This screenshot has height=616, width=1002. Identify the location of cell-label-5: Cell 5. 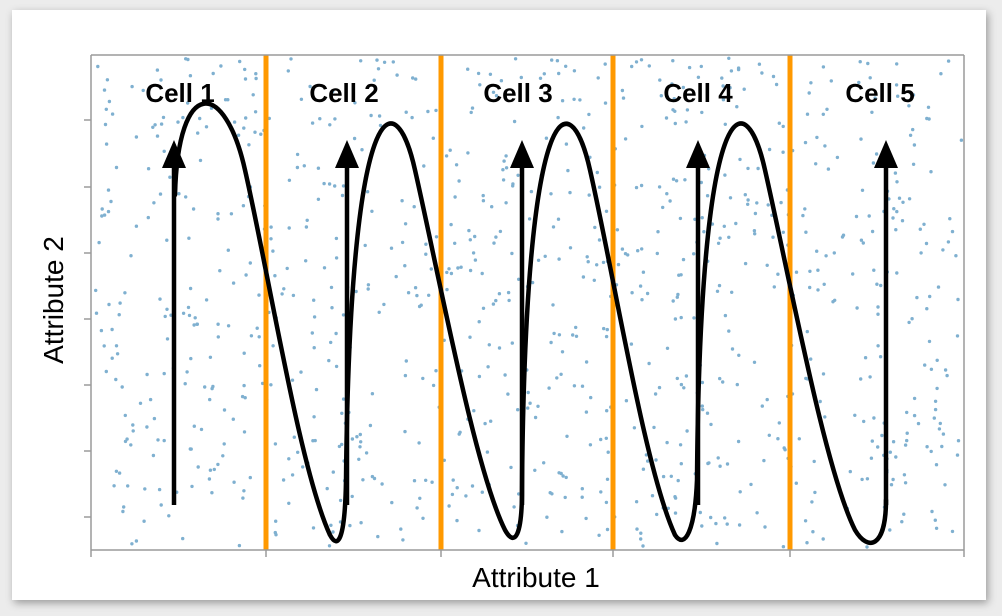
(879, 93).